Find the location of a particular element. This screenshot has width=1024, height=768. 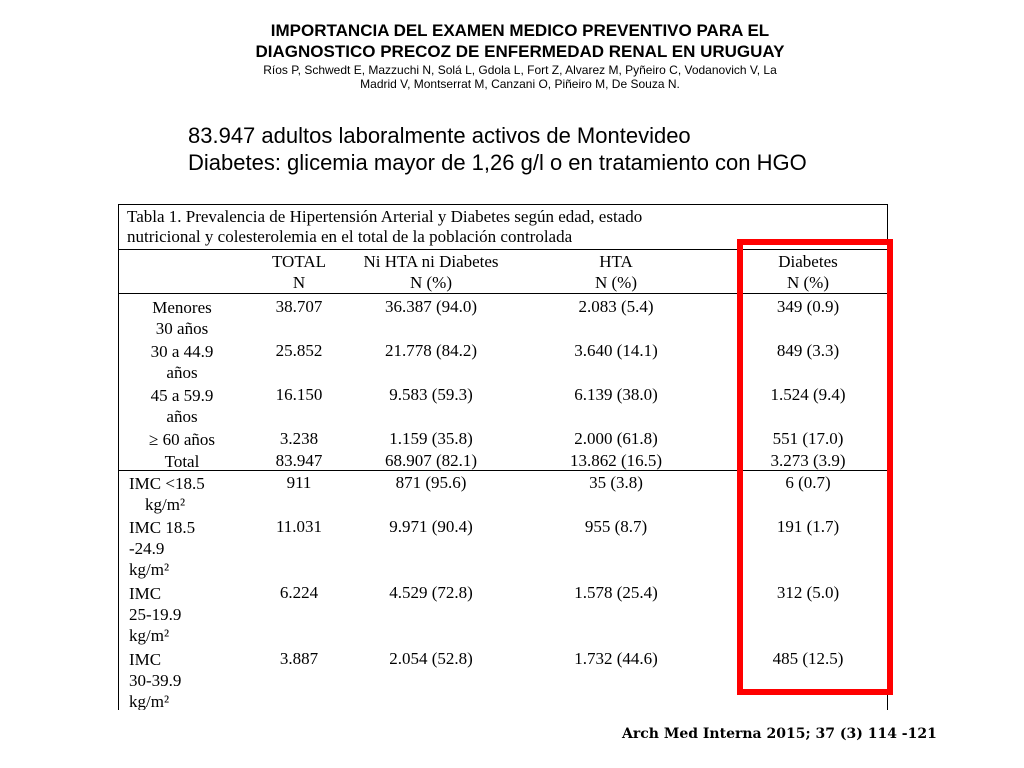

row-label: IMC 25-19.9 kg/m² is located at coordinates (184, 614).